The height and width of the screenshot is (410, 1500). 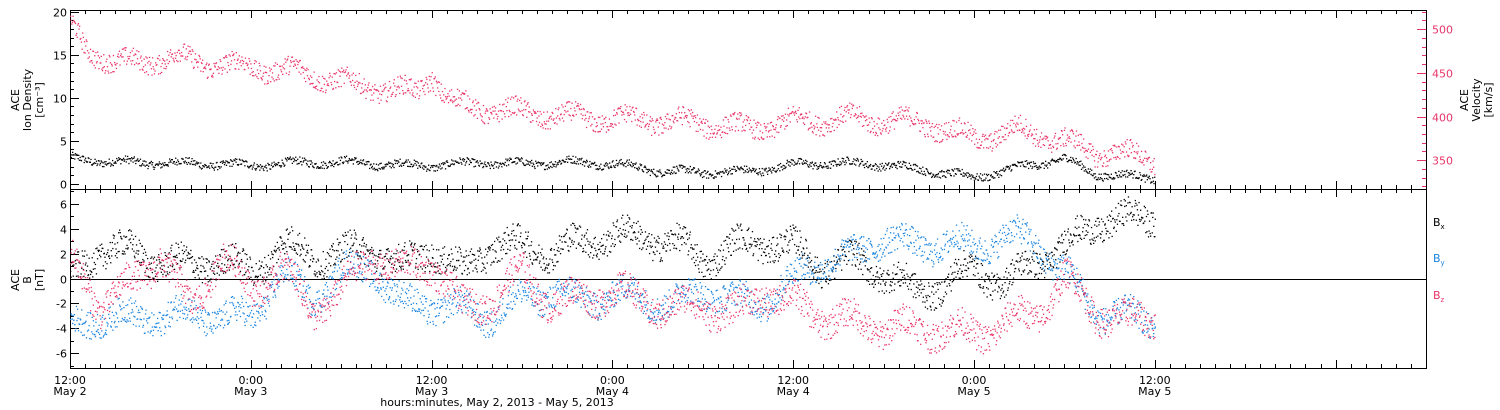 I want to click on velocity-tick-label: 500, so click(x=1442, y=30).